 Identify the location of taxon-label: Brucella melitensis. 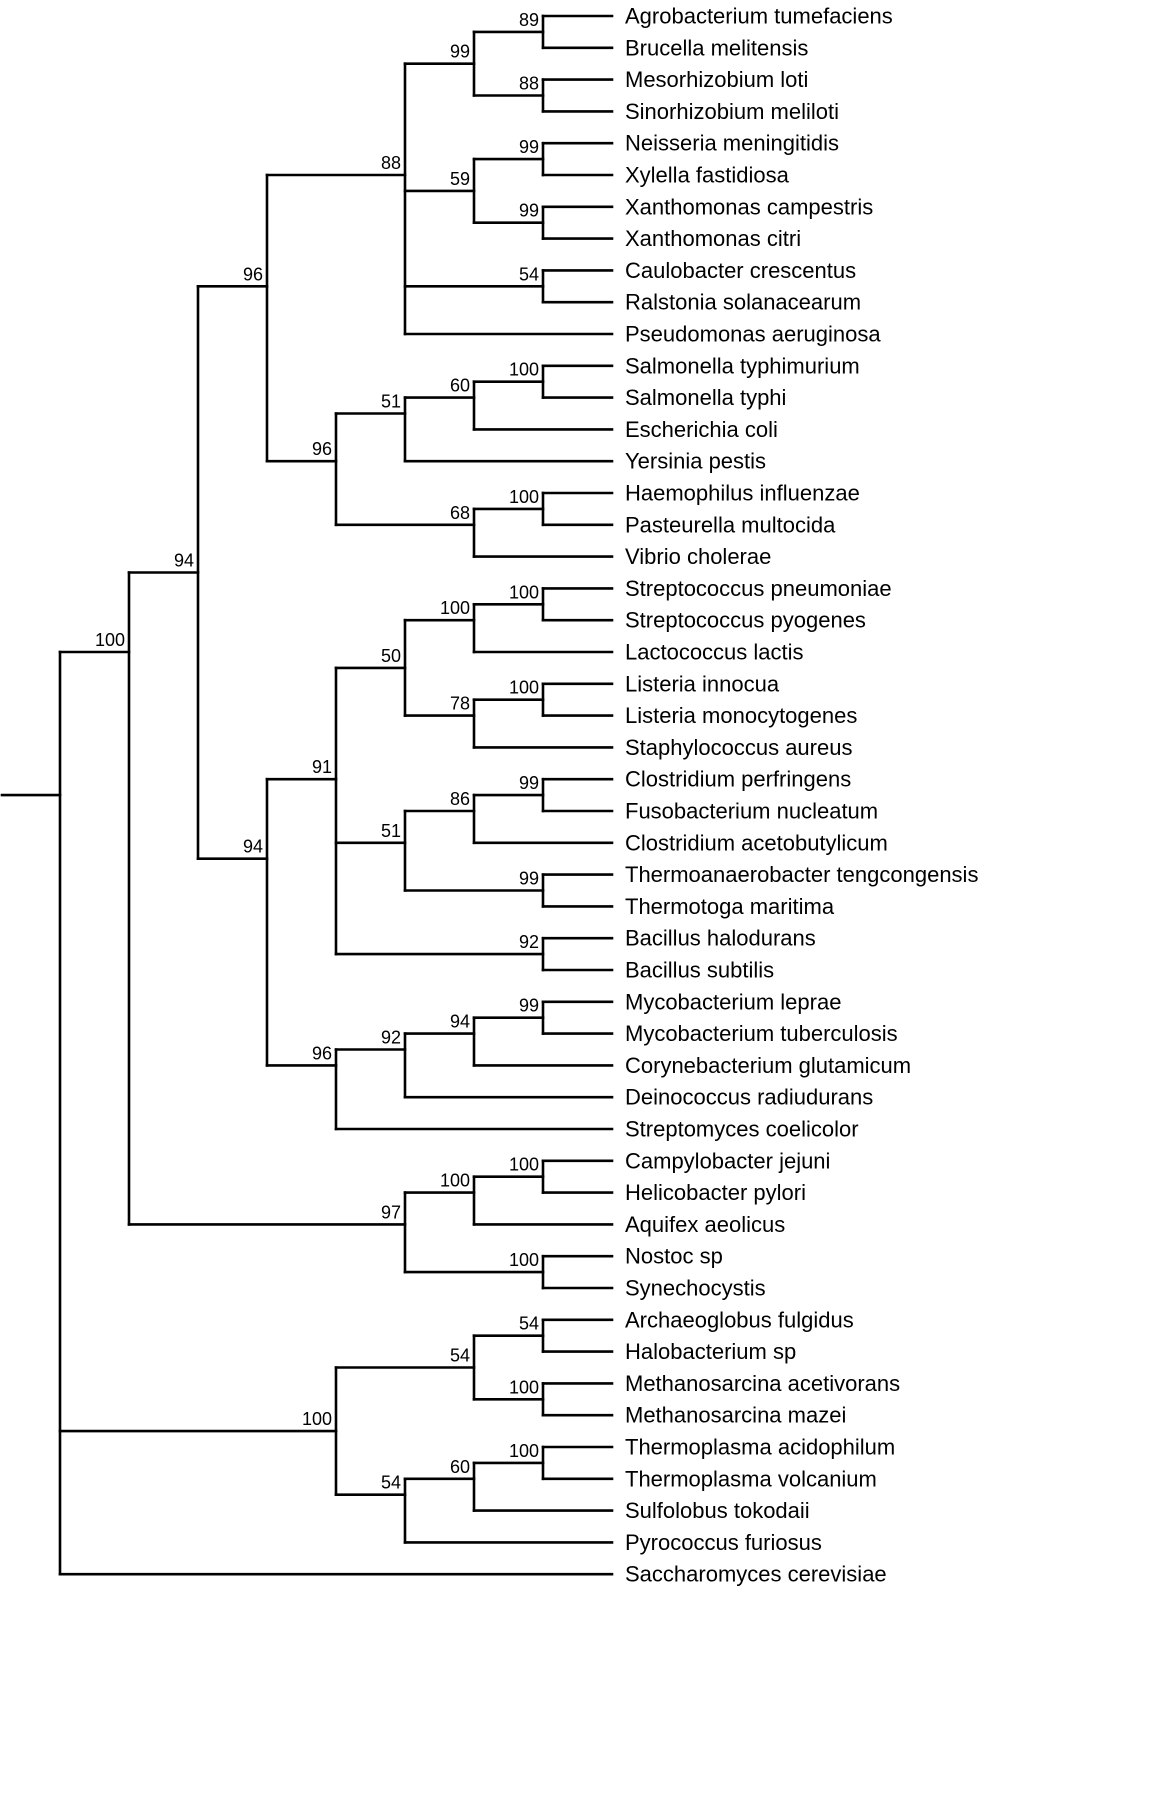
(716, 47).